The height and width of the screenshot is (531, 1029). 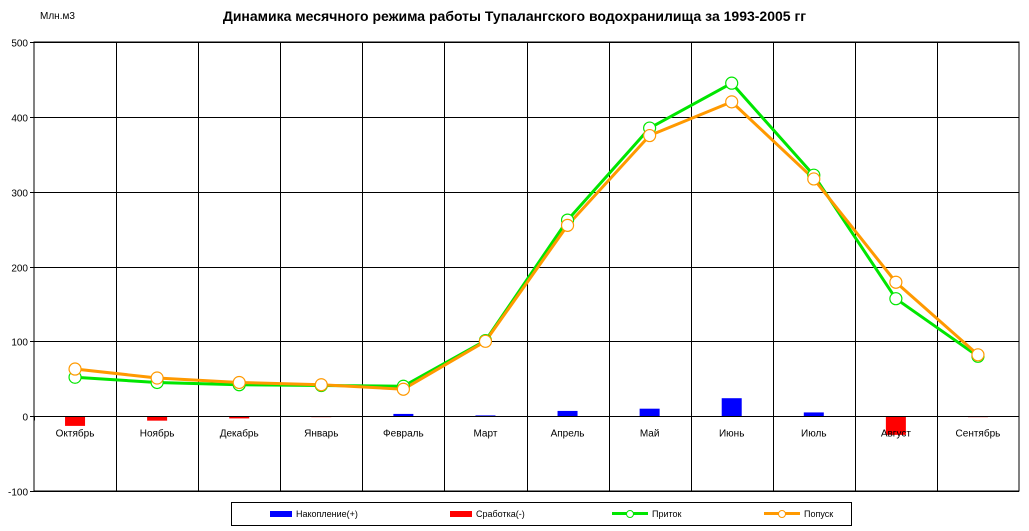 I want to click on legend-item: Сработка(-), so click(x=487, y=514).